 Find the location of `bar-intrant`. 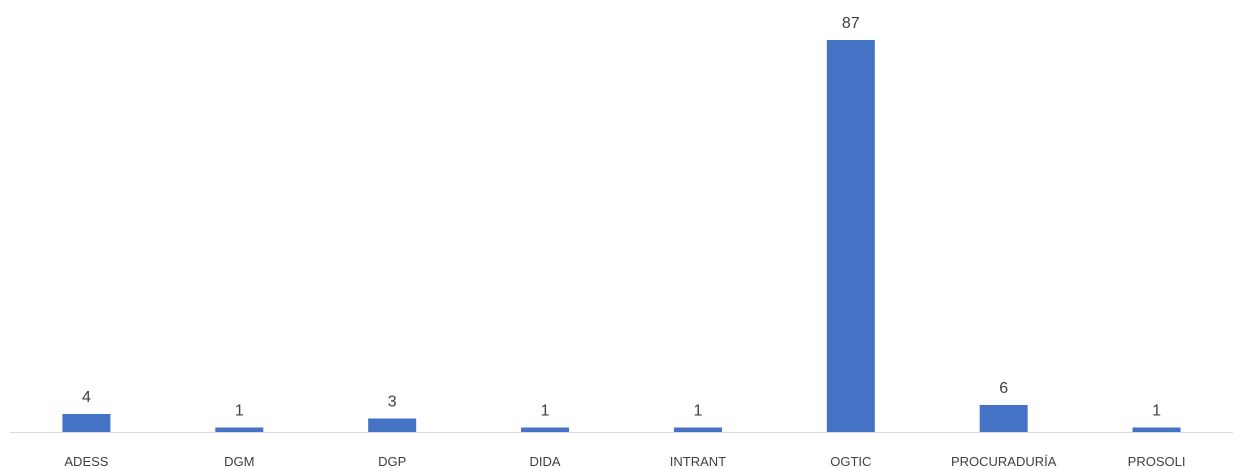

bar-intrant is located at coordinates (697, 429).